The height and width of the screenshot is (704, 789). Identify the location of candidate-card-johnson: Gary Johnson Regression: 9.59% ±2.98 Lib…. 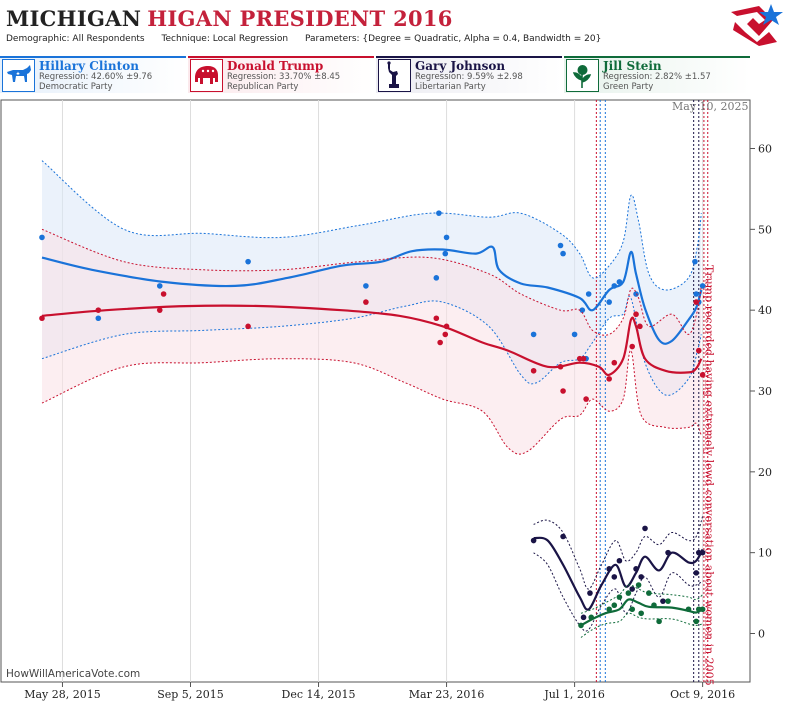
(469, 74).